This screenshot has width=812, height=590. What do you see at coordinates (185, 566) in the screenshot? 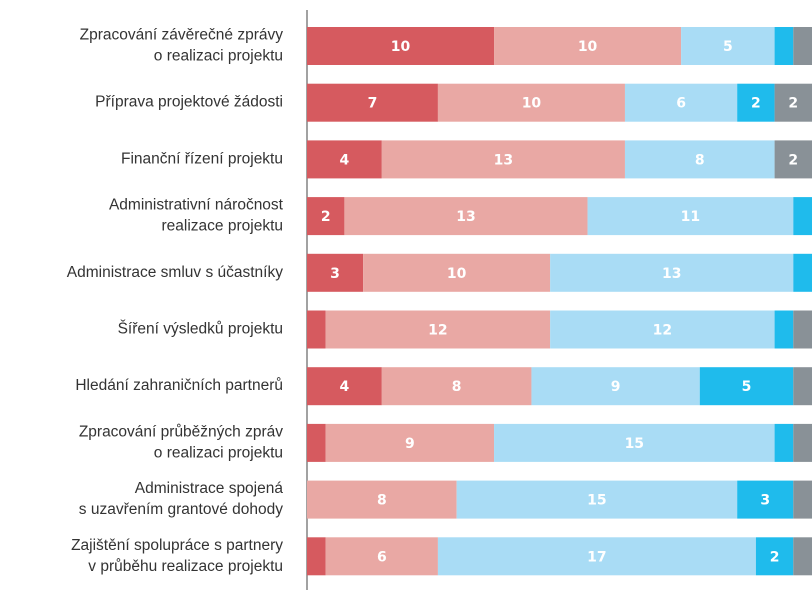
I see `category-line: v průběhu realizace projektu` at bounding box center [185, 566].